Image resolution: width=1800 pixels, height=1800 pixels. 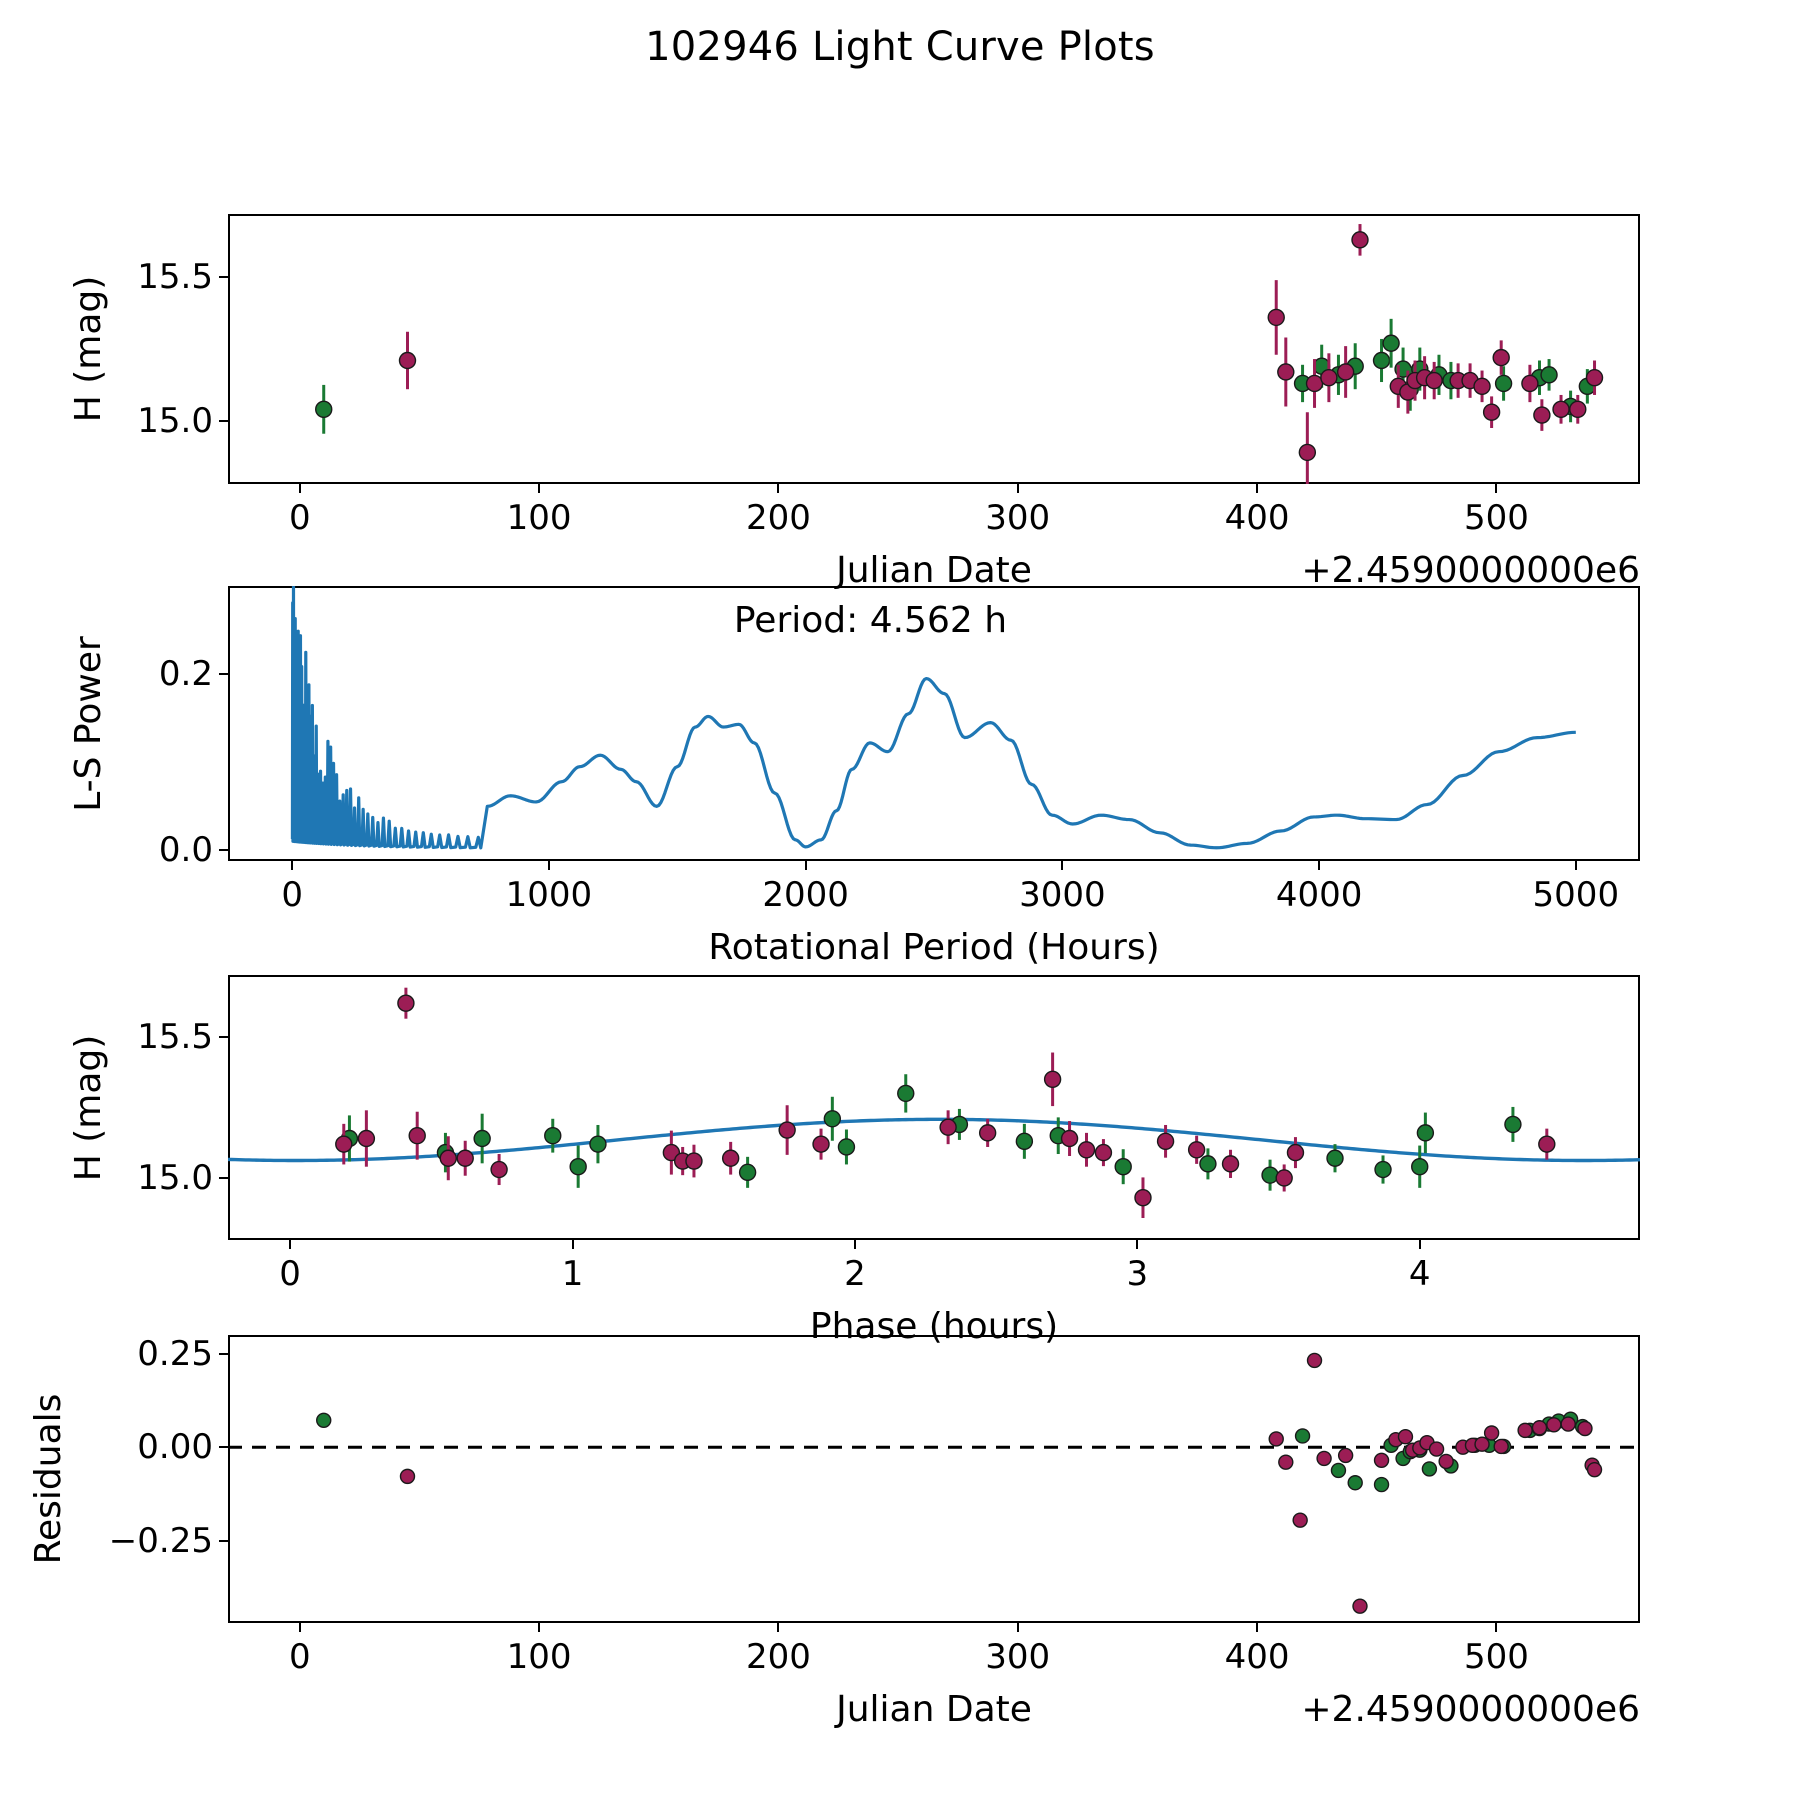 I want to click on phase-folded-plot-area, so click(x=934, y=1103).